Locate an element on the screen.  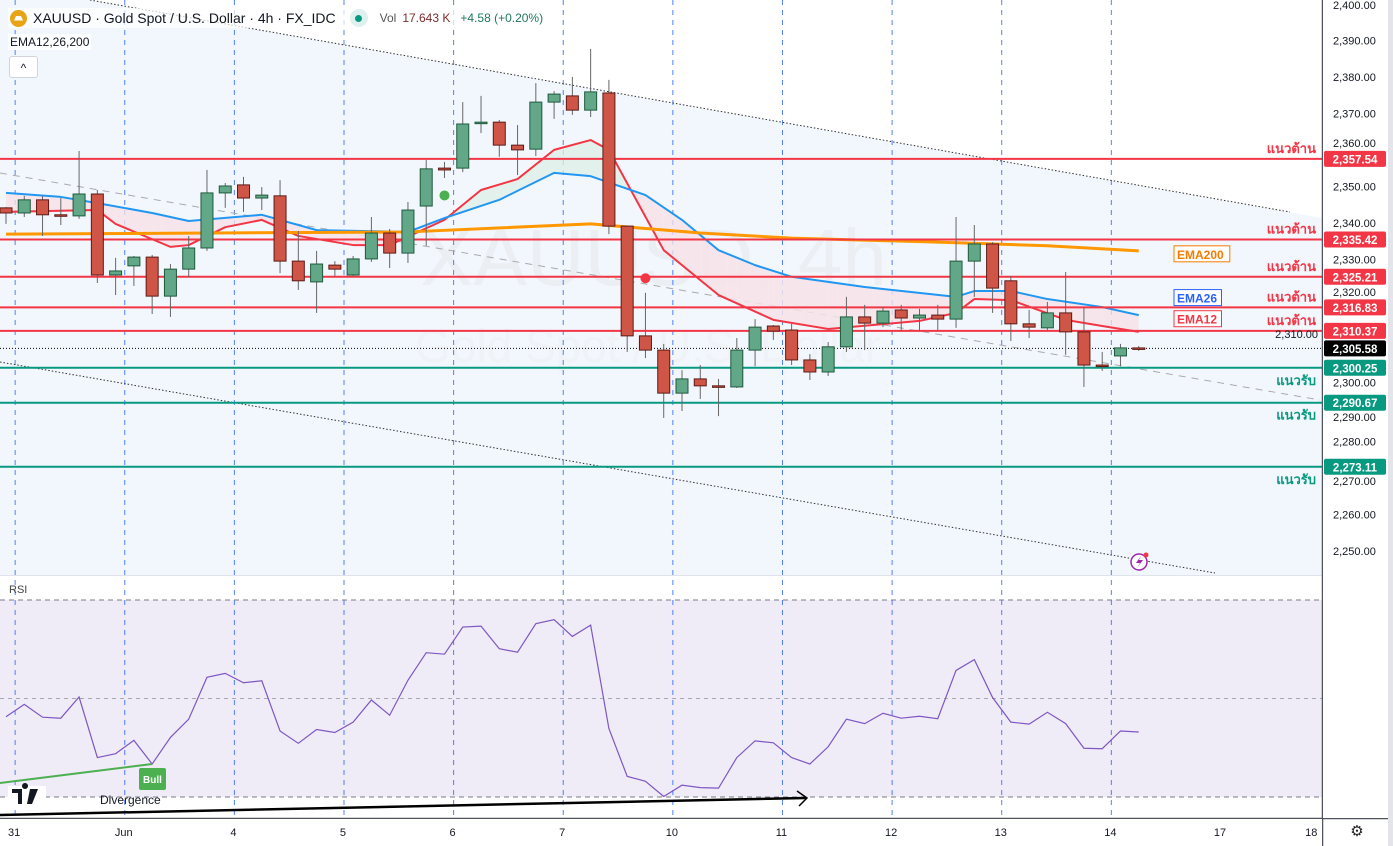
level-text-resistance: แนวต้าน is located at coordinates (1291, 229).